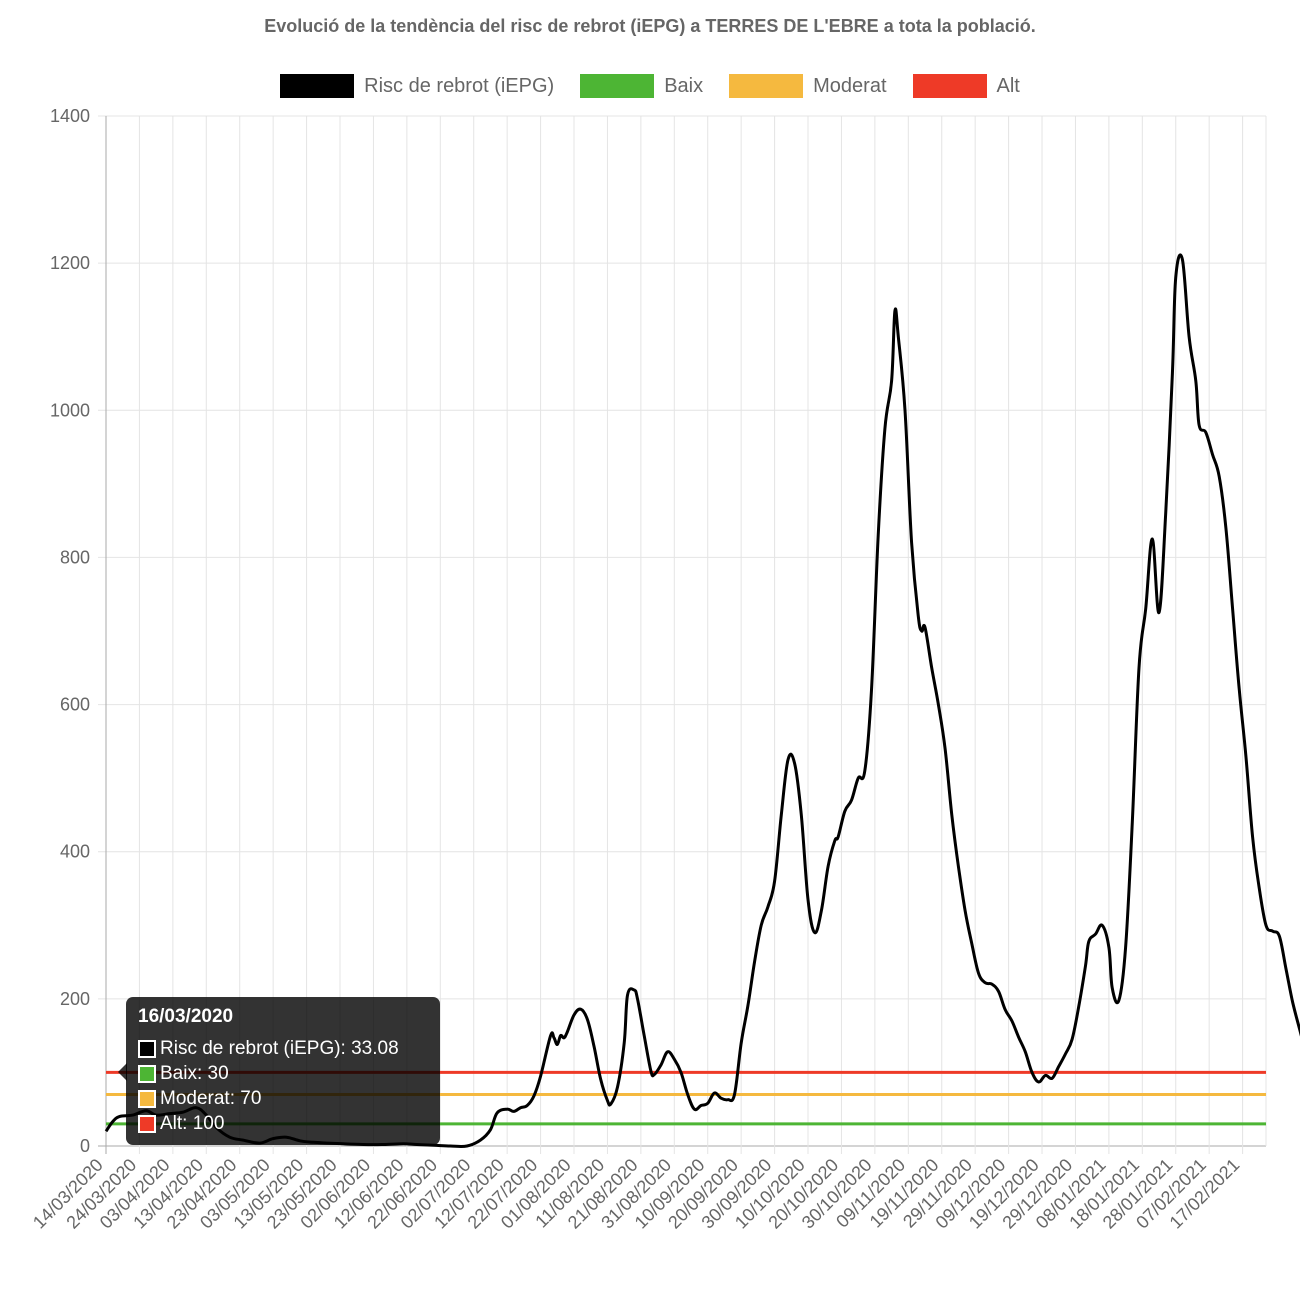 Image resolution: width=1300 pixels, height=1306 pixels. What do you see at coordinates (147, 1048) in the screenshot?
I see `tooltip-swatch-risc` at bounding box center [147, 1048].